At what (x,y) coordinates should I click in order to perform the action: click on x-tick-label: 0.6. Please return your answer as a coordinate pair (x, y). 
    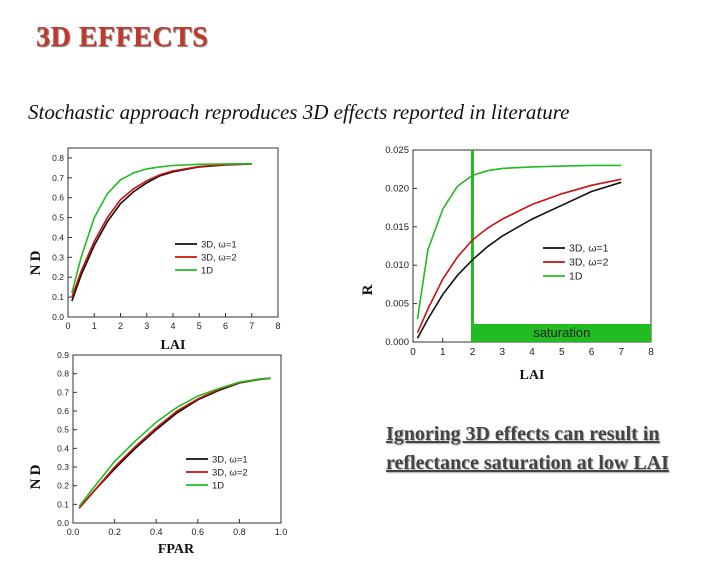
    Looking at the image, I should click on (198, 532).